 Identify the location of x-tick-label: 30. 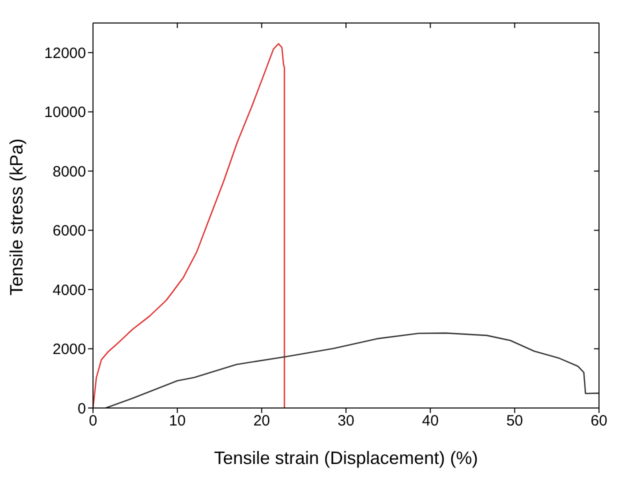
(346, 421).